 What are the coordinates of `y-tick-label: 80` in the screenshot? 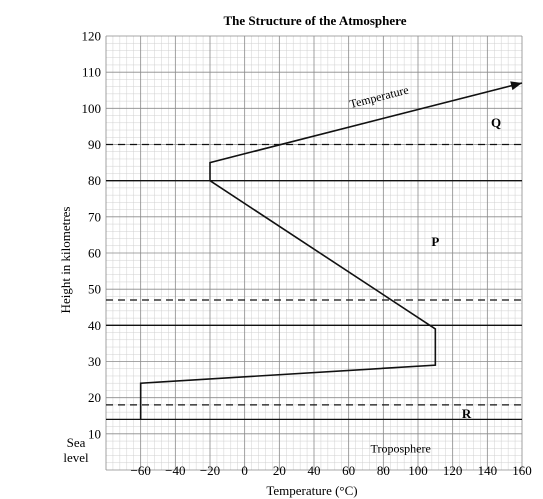 It's located at (94, 180).